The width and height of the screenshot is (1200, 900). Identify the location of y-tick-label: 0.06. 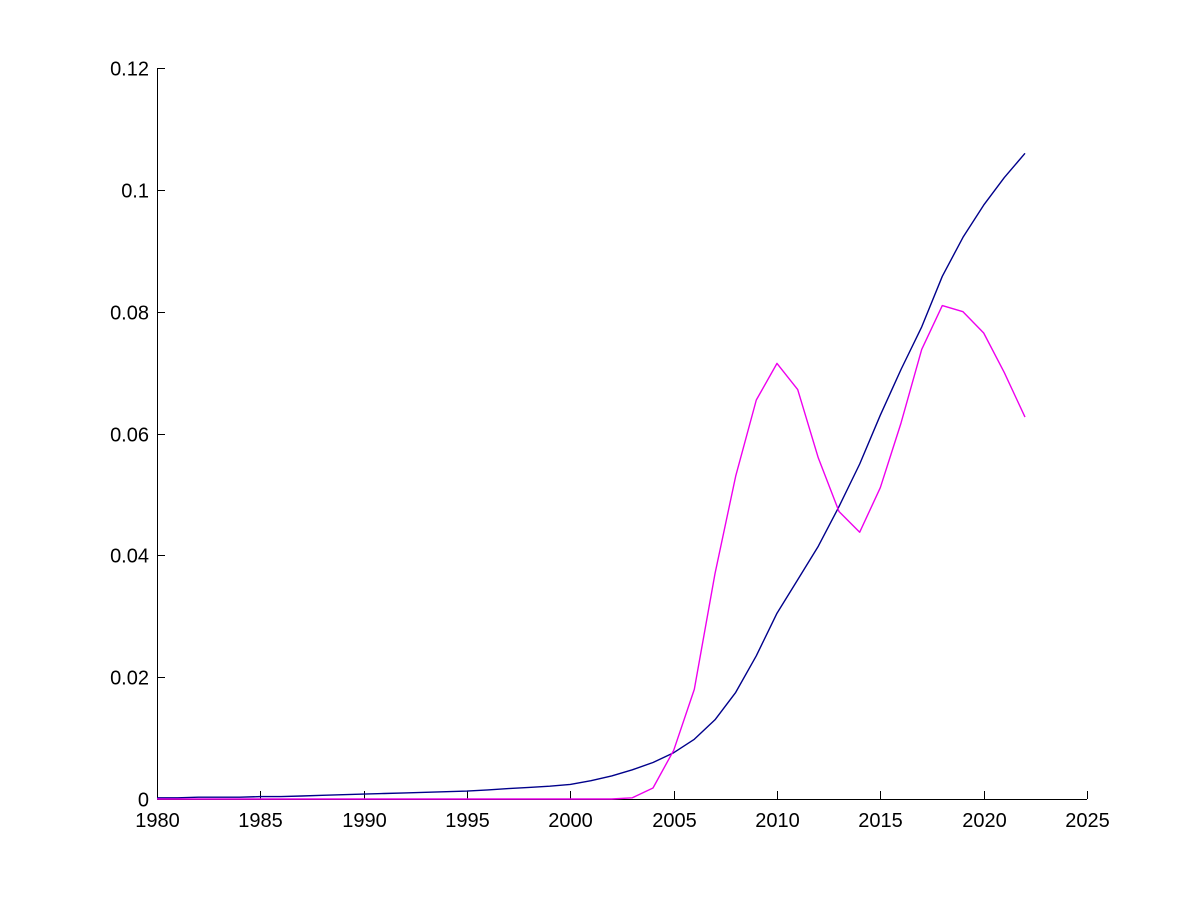
(129, 436).